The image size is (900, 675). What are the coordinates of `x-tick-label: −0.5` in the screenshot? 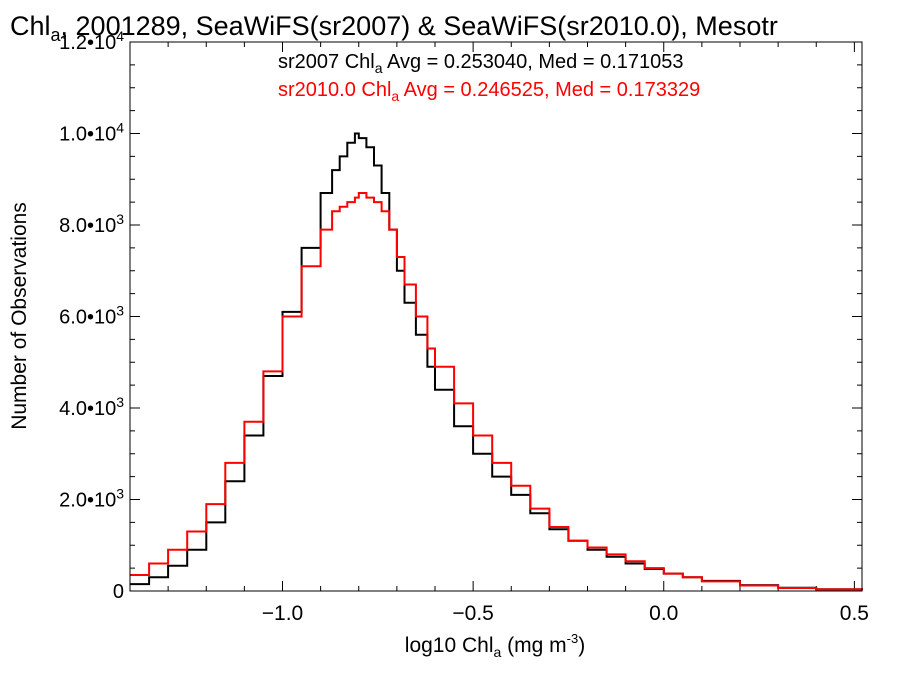 It's located at (472, 613).